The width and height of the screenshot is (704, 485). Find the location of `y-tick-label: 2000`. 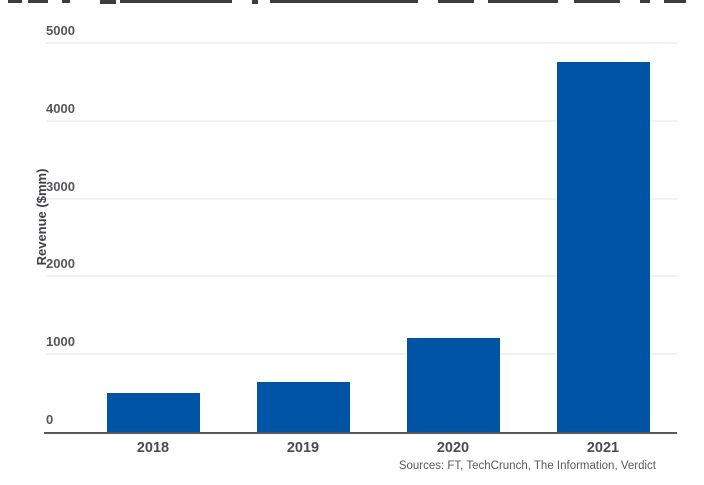

y-tick-label: 2000 is located at coordinates (60, 264).